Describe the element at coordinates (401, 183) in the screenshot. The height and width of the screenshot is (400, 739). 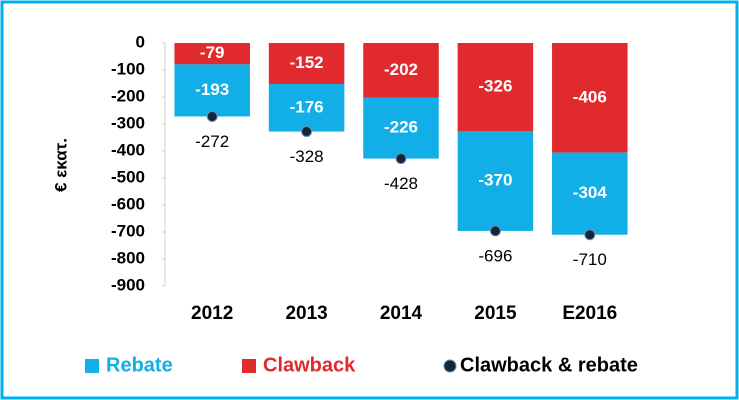
I see `total-label: -428` at that location.